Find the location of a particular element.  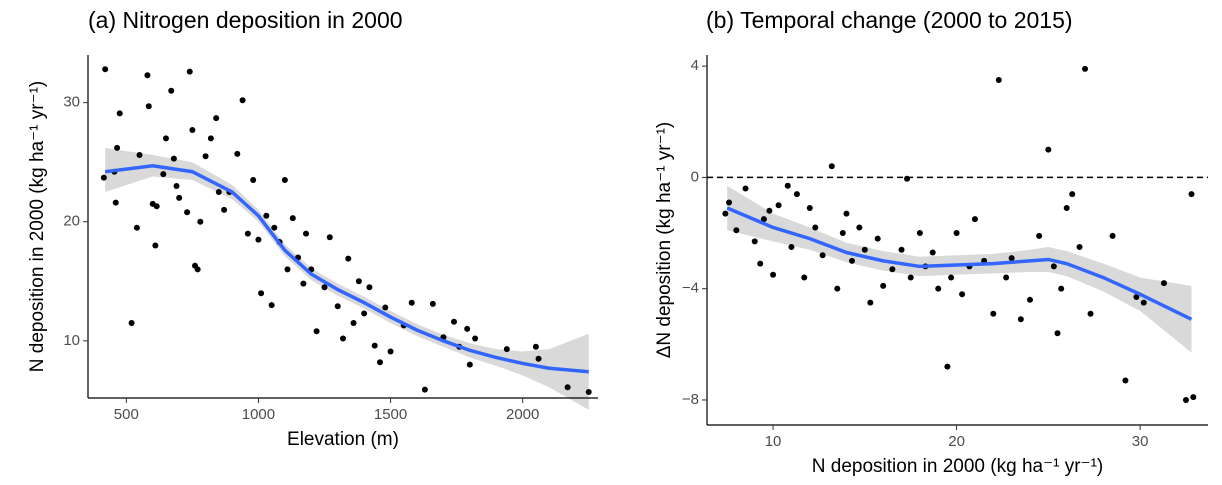

y-tick-label: 4 is located at coordinates (695, 65).